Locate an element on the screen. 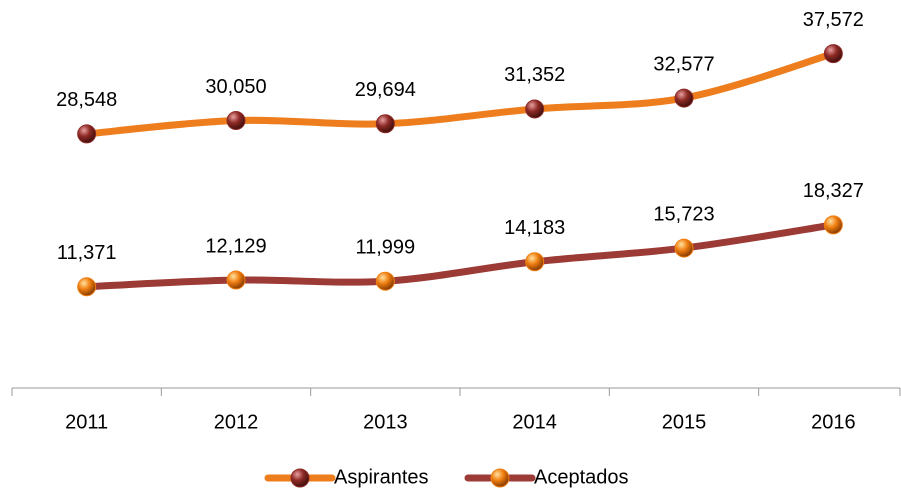 The width and height of the screenshot is (901, 493). x-tick-label: 2011 is located at coordinates (86, 422).